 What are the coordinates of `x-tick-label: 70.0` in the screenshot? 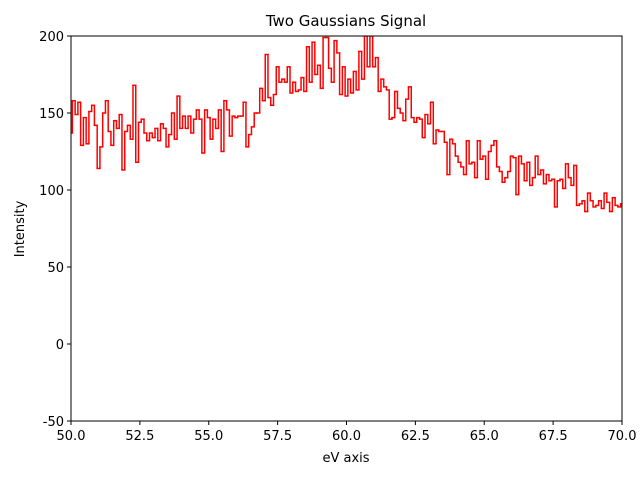 It's located at (622, 436).